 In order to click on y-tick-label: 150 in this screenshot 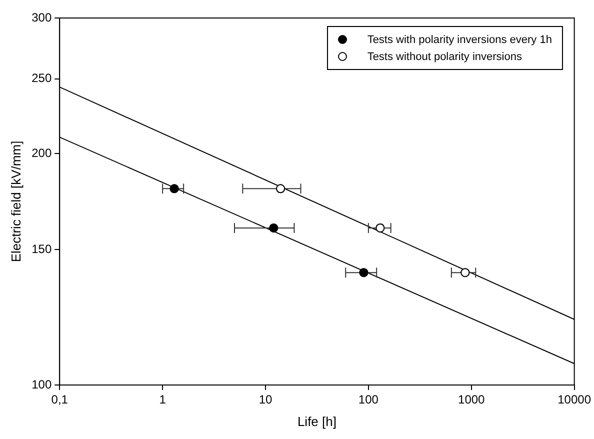, I will do `click(42, 249)`.